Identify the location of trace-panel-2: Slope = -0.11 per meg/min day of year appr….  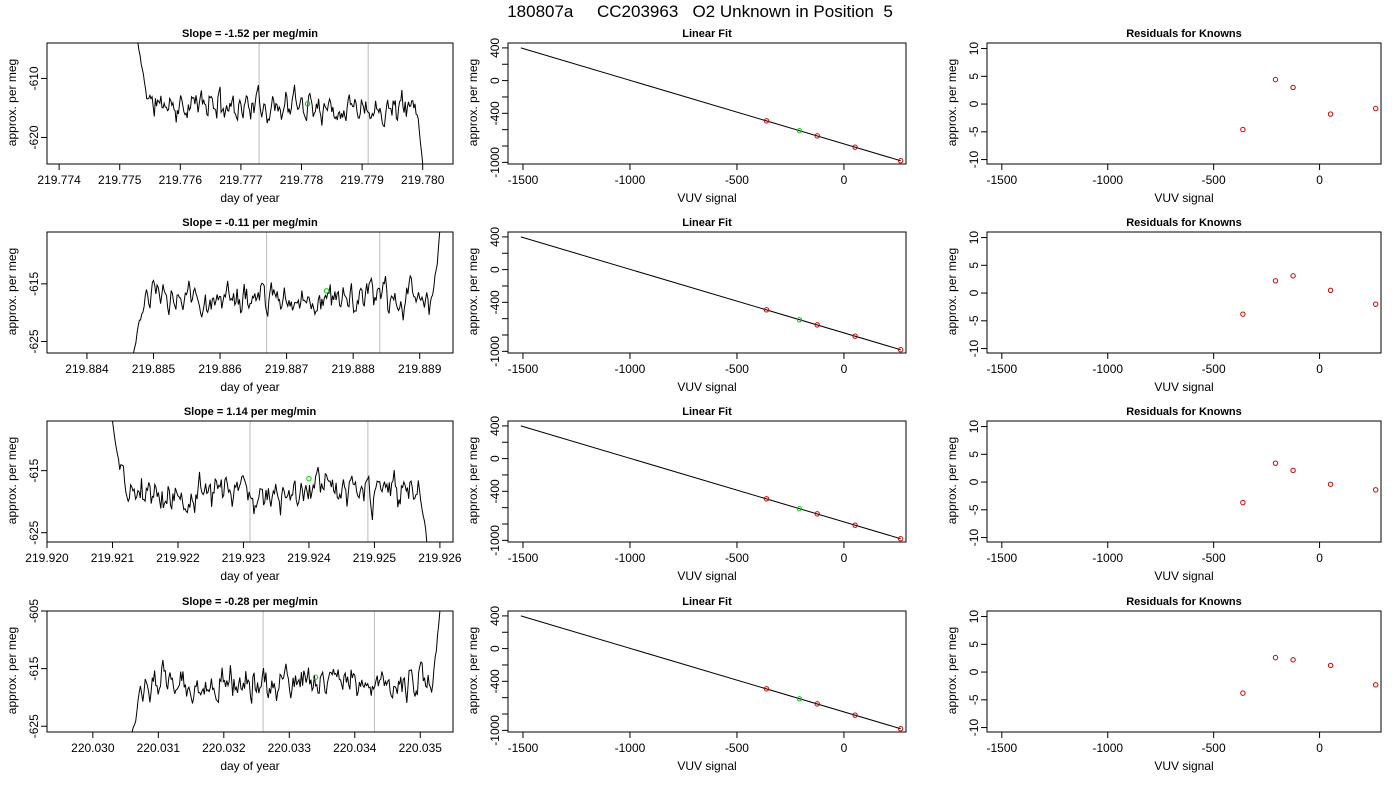
(229, 305).